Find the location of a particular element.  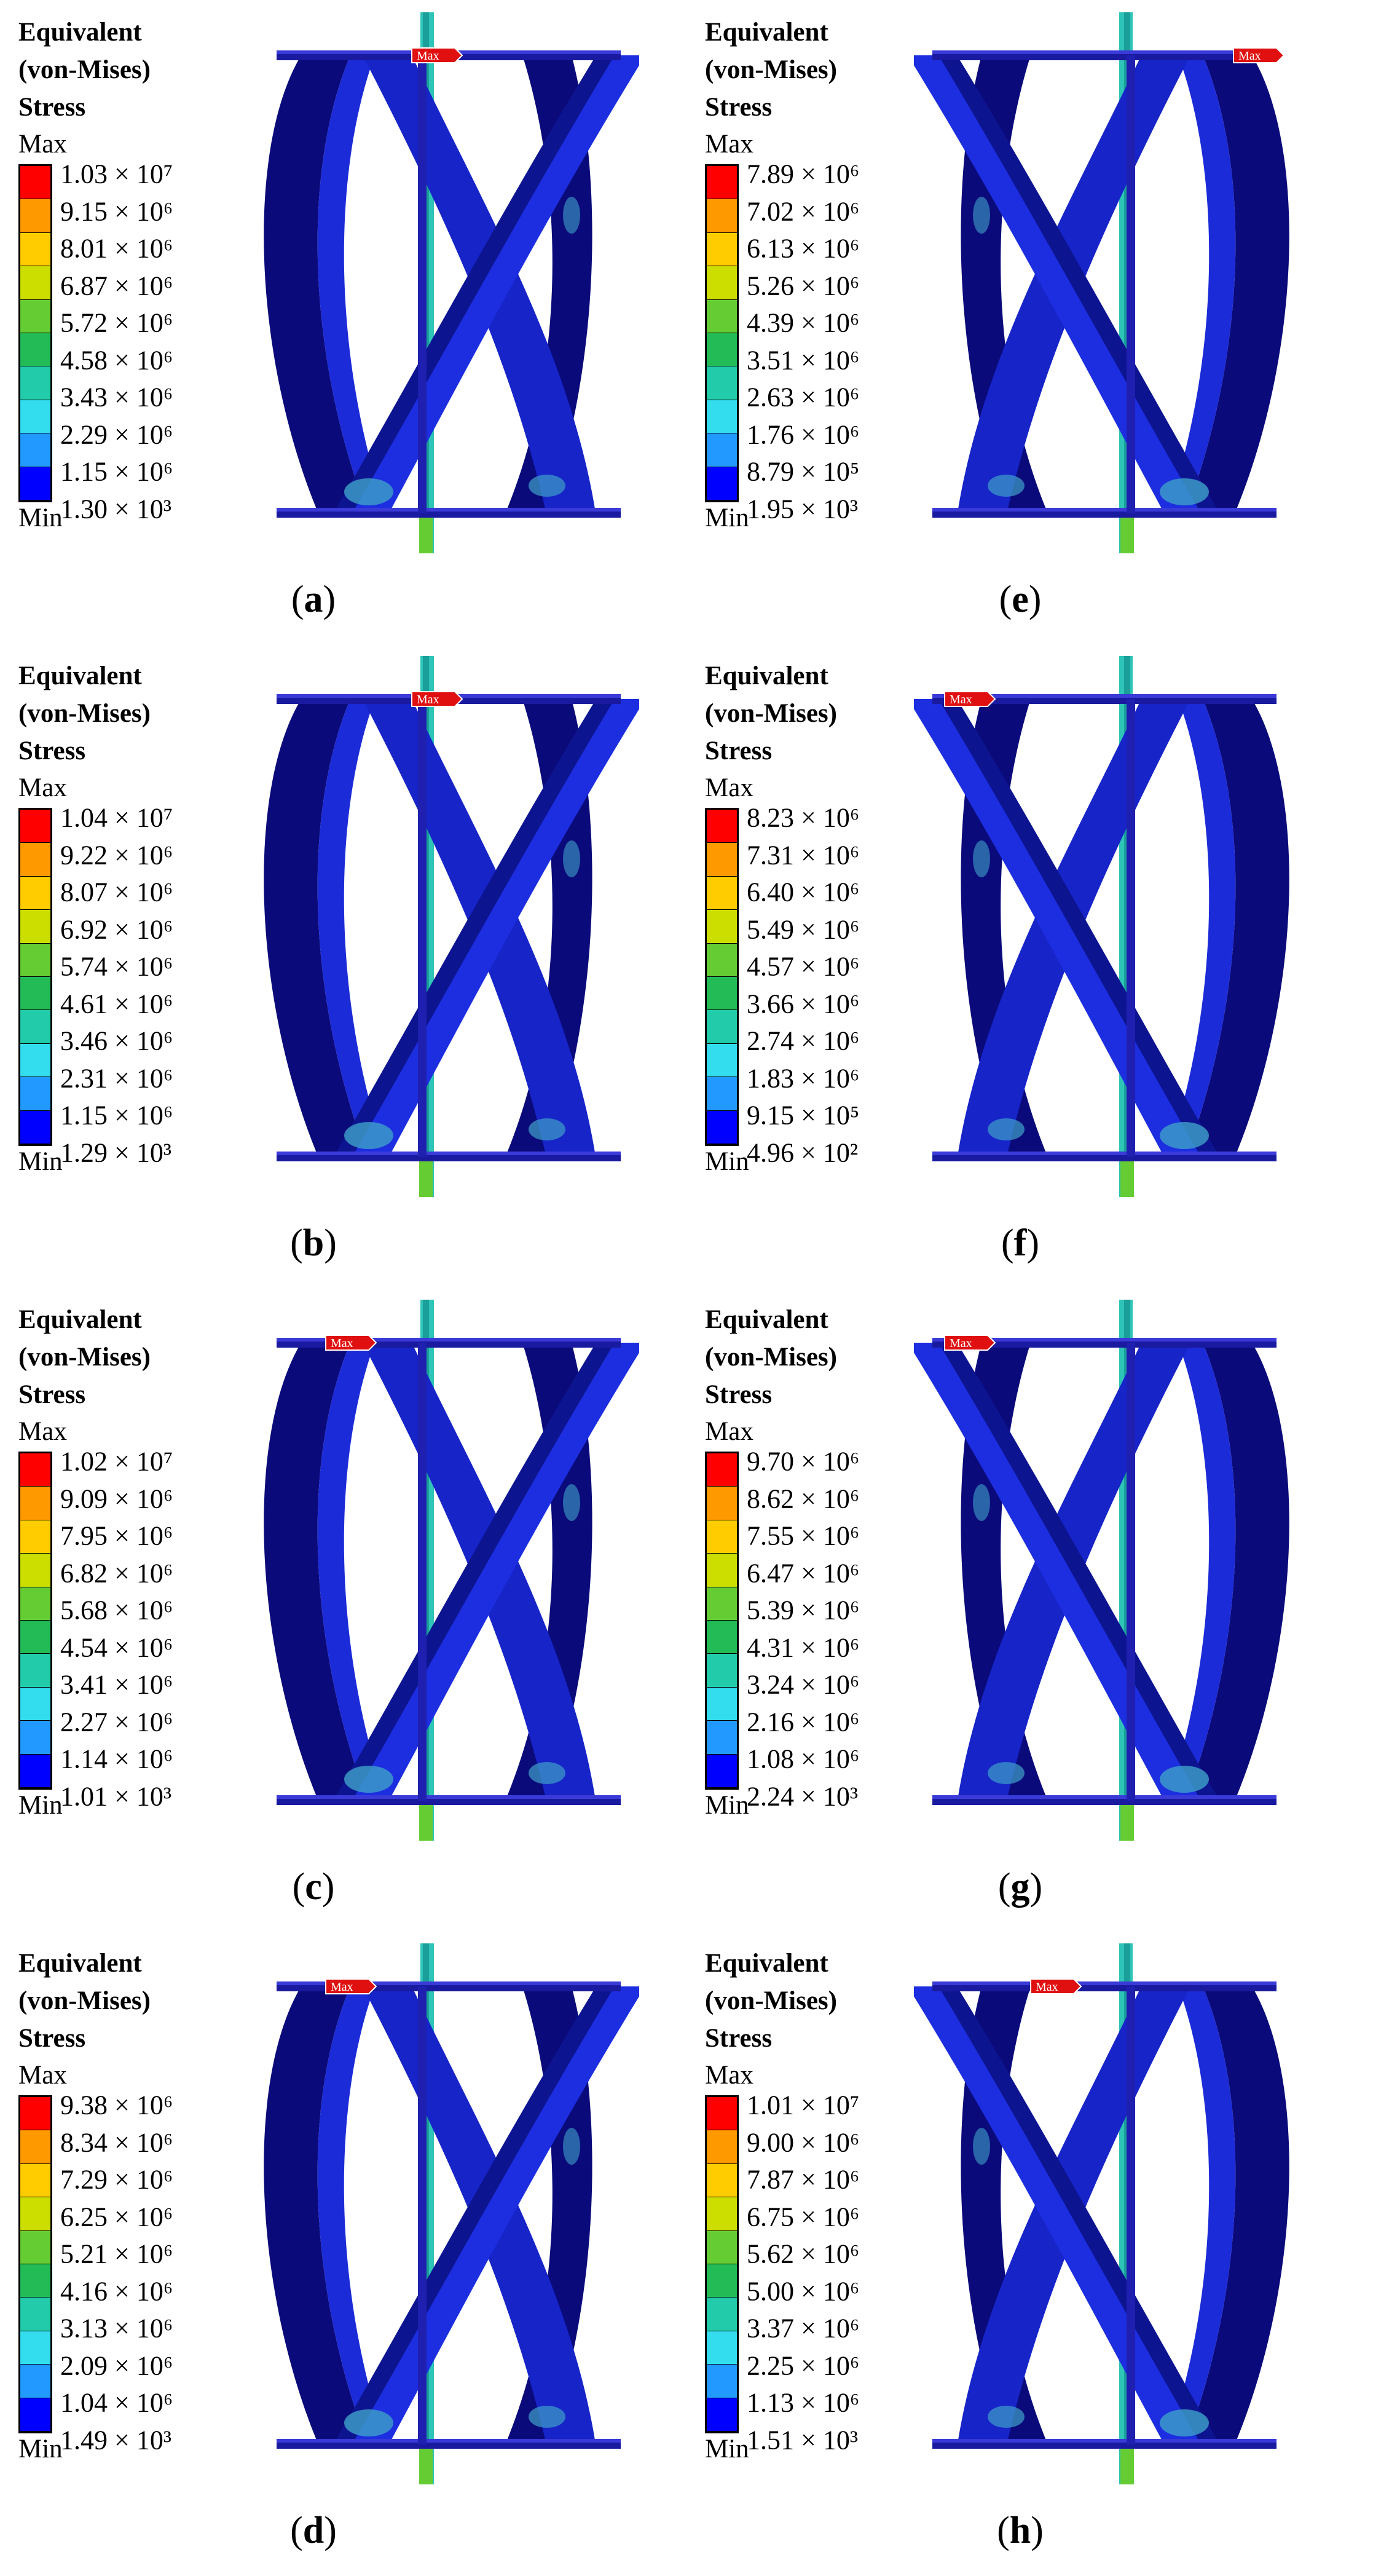

legend-tick-label: 5.49 × 10⁶ is located at coordinates (803, 929).